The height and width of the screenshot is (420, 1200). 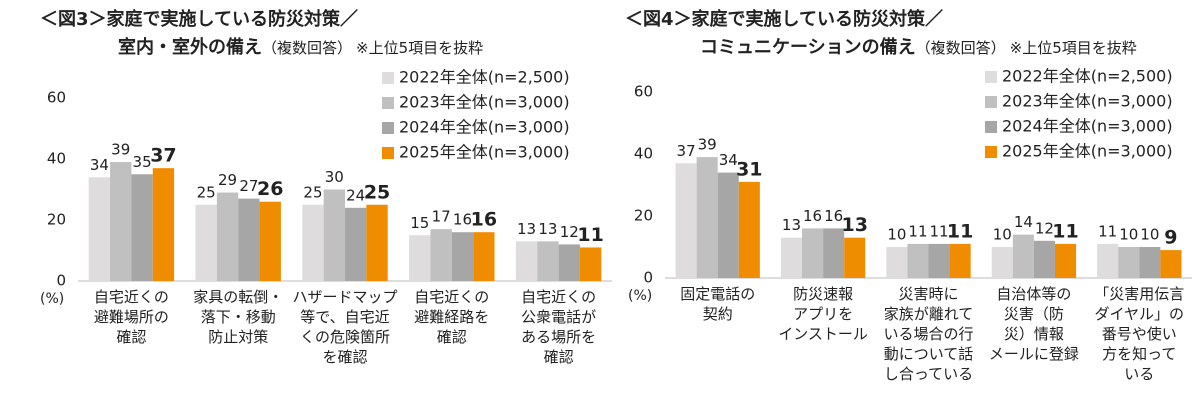 I want to click on x-tick-label: 自治体等の 災害（防 災）情報 メールに登録, so click(x=1033, y=324).